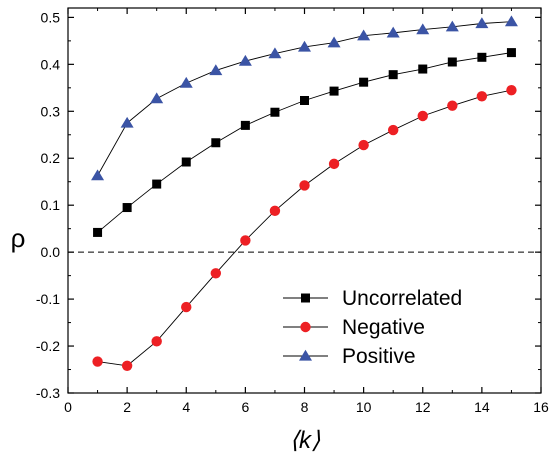 The height and width of the screenshot is (461, 551). I want to click on legend-label-negative: Negative, so click(383, 327).